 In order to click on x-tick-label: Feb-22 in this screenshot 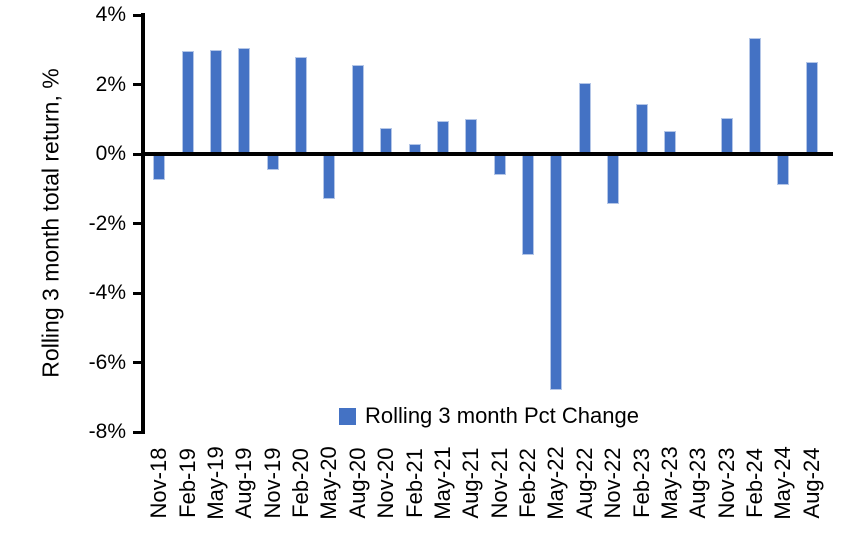, I will do `click(527, 483)`.